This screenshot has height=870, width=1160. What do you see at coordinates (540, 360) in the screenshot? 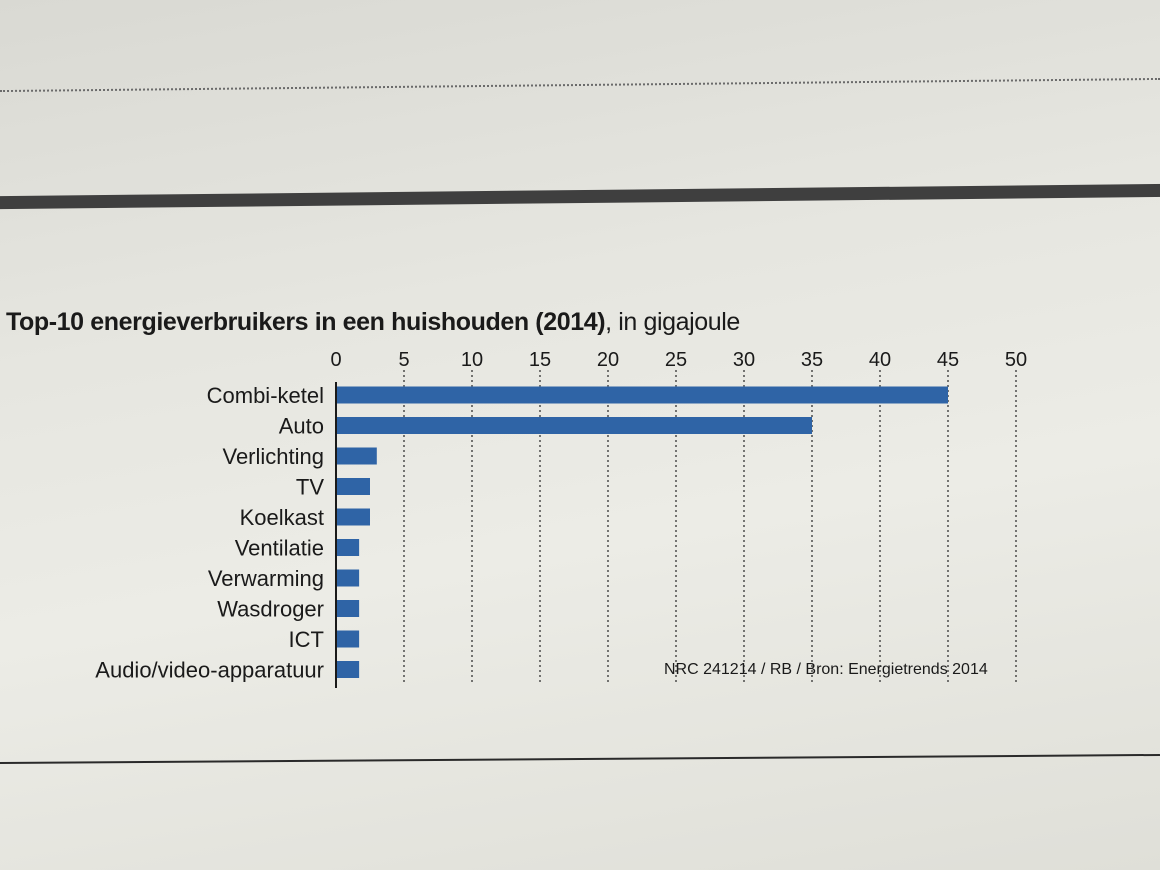
I see `x-tick-label: 15` at bounding box center [540, 360].